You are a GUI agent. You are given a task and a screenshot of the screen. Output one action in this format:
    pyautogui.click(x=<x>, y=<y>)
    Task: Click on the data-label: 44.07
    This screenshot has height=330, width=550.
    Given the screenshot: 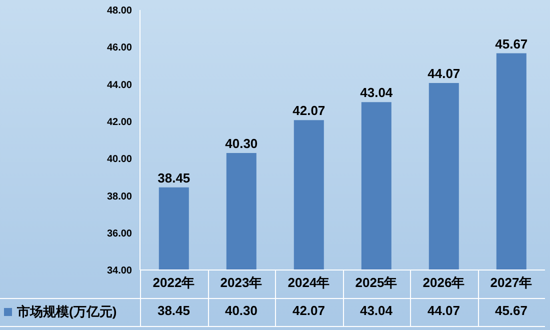 What is the action you would take?
    pyautogui.click(x=444, y=310)
    